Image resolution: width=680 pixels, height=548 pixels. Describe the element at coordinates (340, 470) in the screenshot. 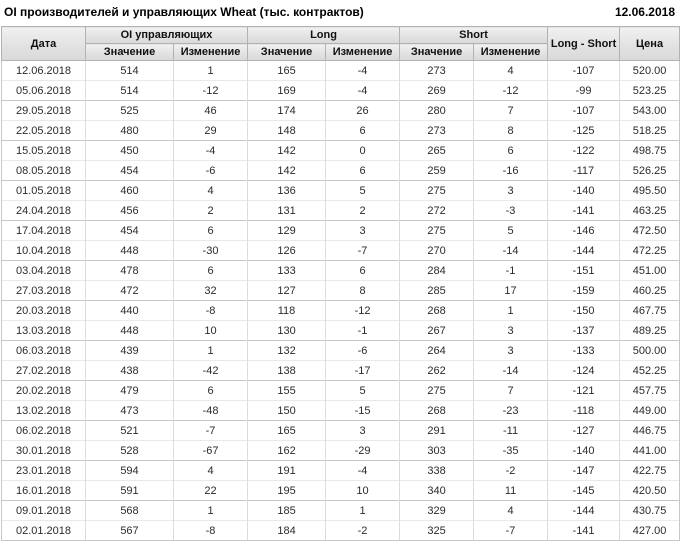

I see `table-row: 23.01.2018 594 4 191 -4 338 -2 -147 422.75` at that location.